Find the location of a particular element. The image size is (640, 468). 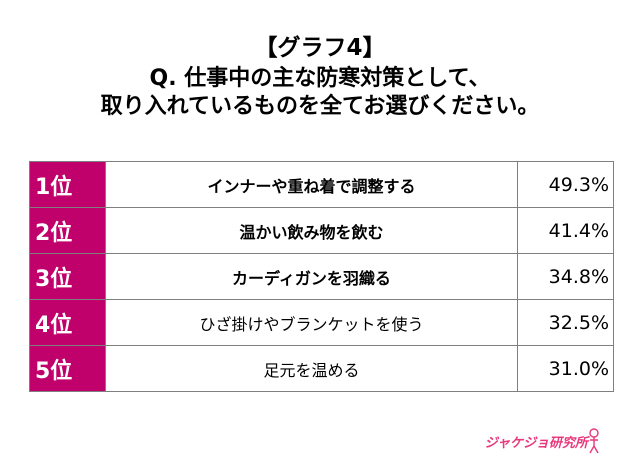

table-row: 1位 インナーや重ね着で調整する 49.3% is located at coordinates (321, 184).